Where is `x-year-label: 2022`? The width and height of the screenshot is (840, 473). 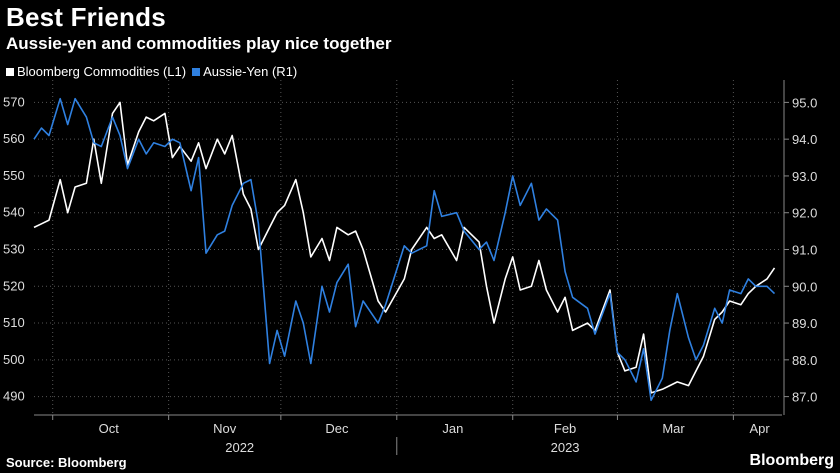
x-year-label: 2022 is located at coordinates (239, 447).